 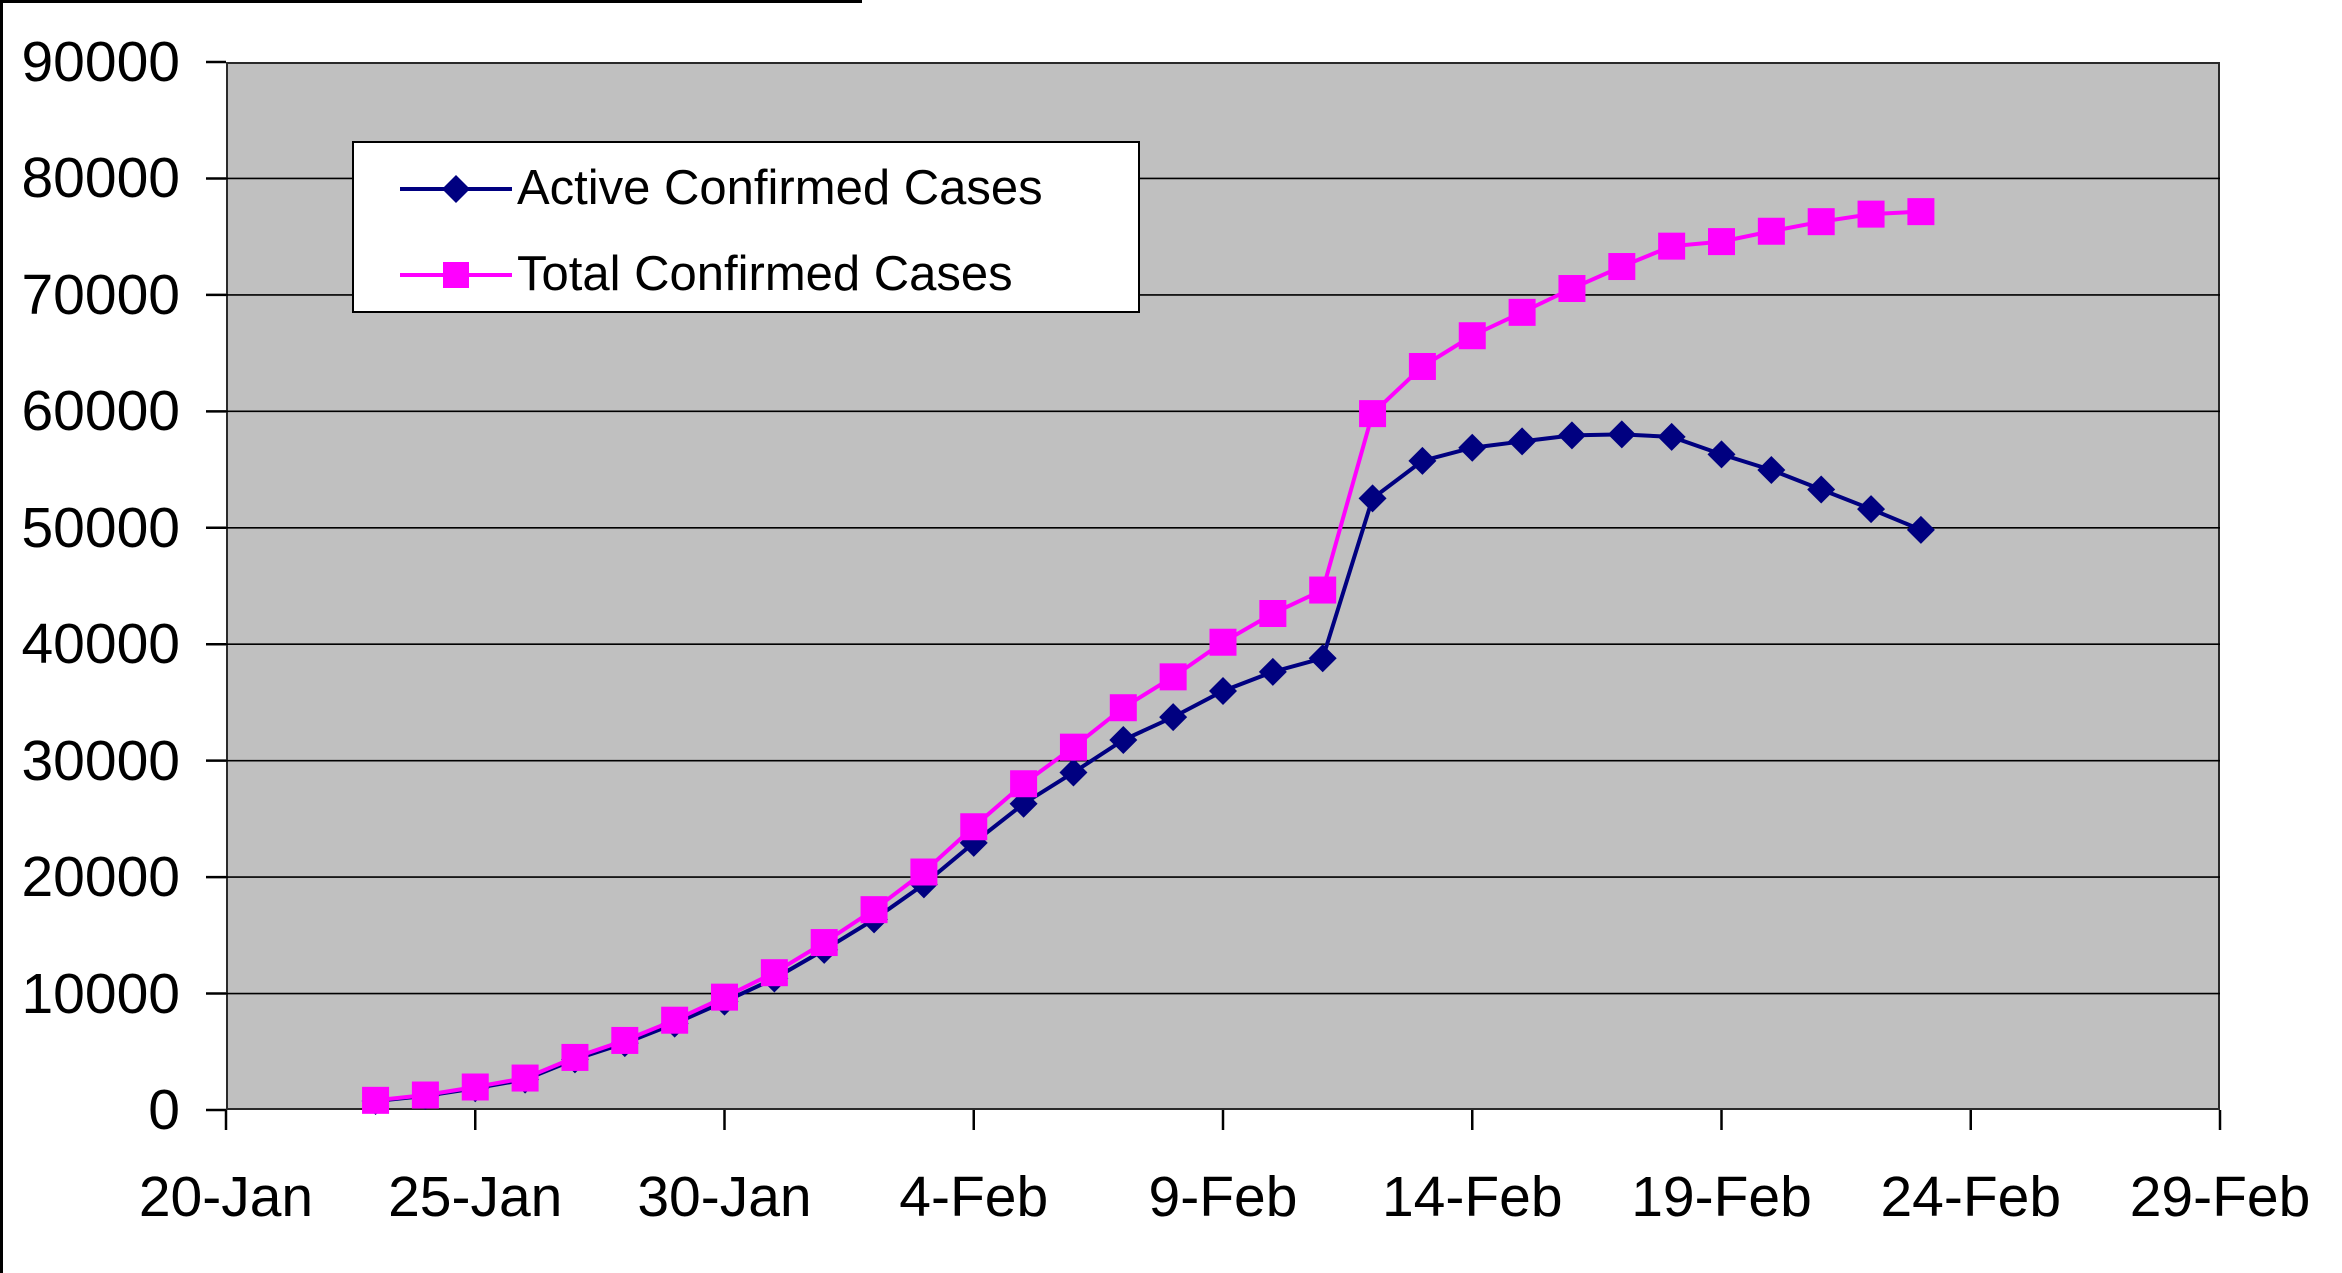 I want to click on legend-label-active: Active Confirmed Cases, so click(x=780, y=187).